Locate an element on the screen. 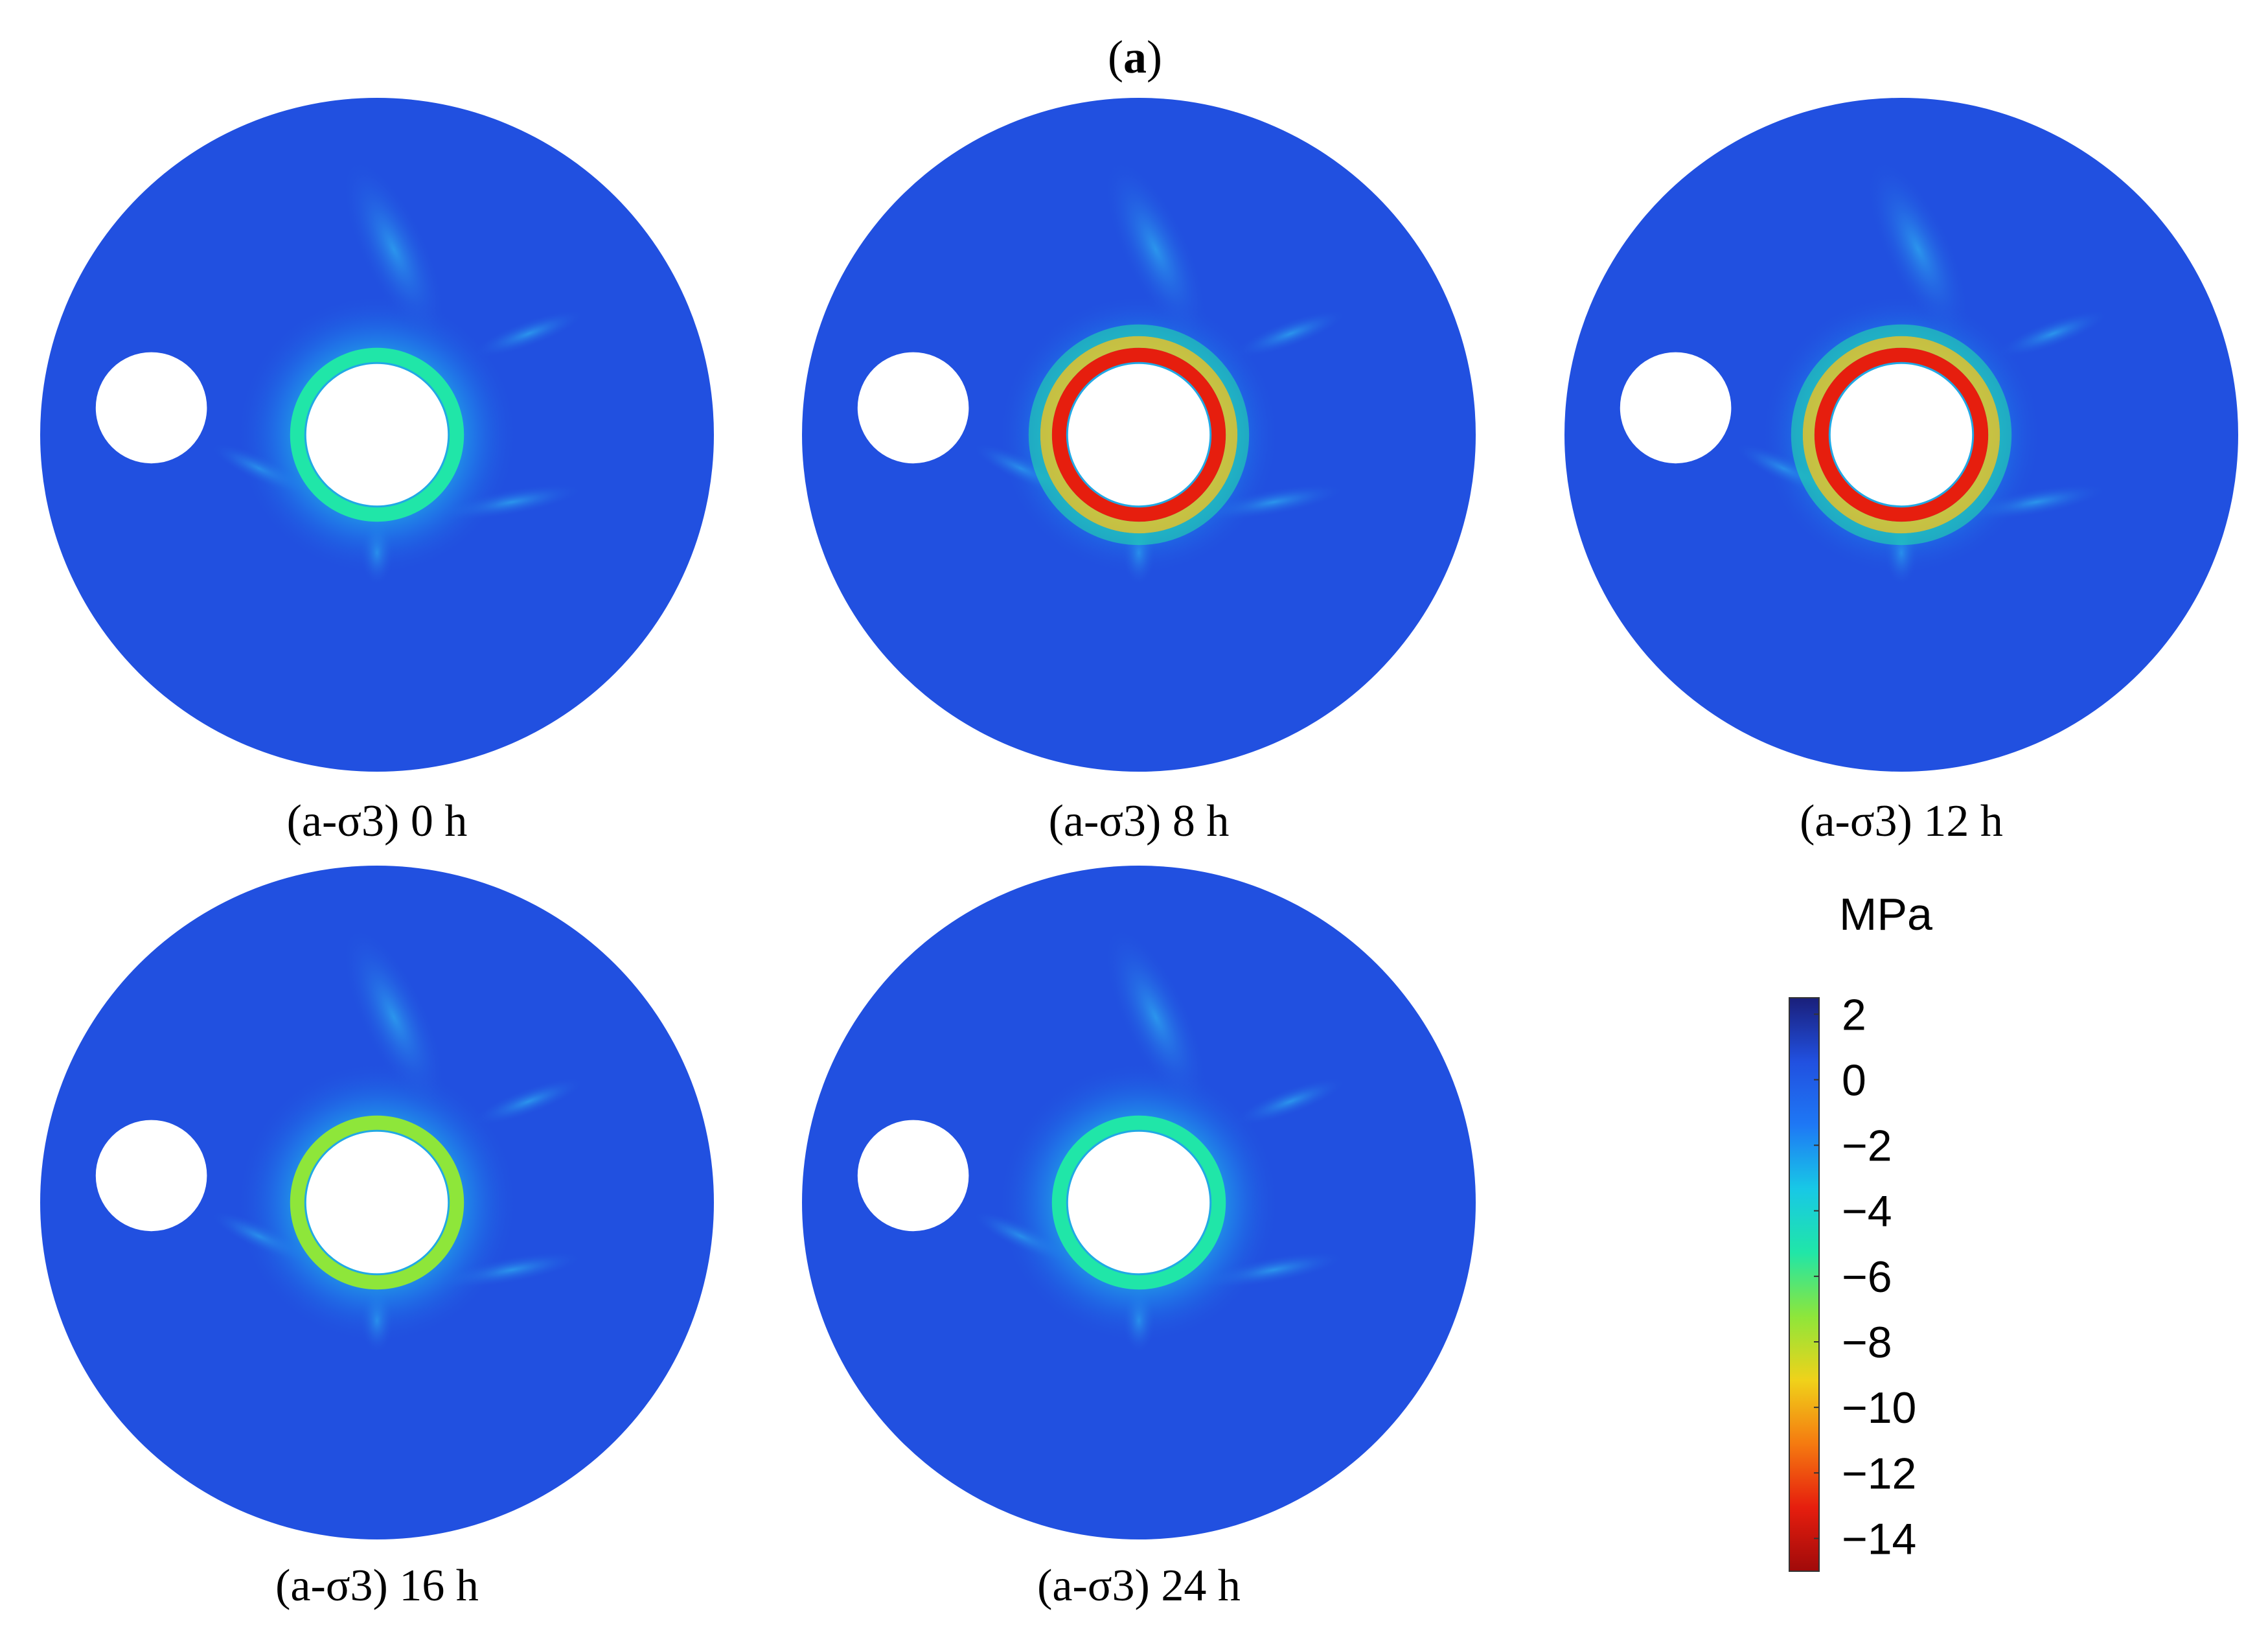 This screenshot has width=2268, height=1636. panel-caption: (a-σ3) 16 h is located at coordinates (377, 1586).